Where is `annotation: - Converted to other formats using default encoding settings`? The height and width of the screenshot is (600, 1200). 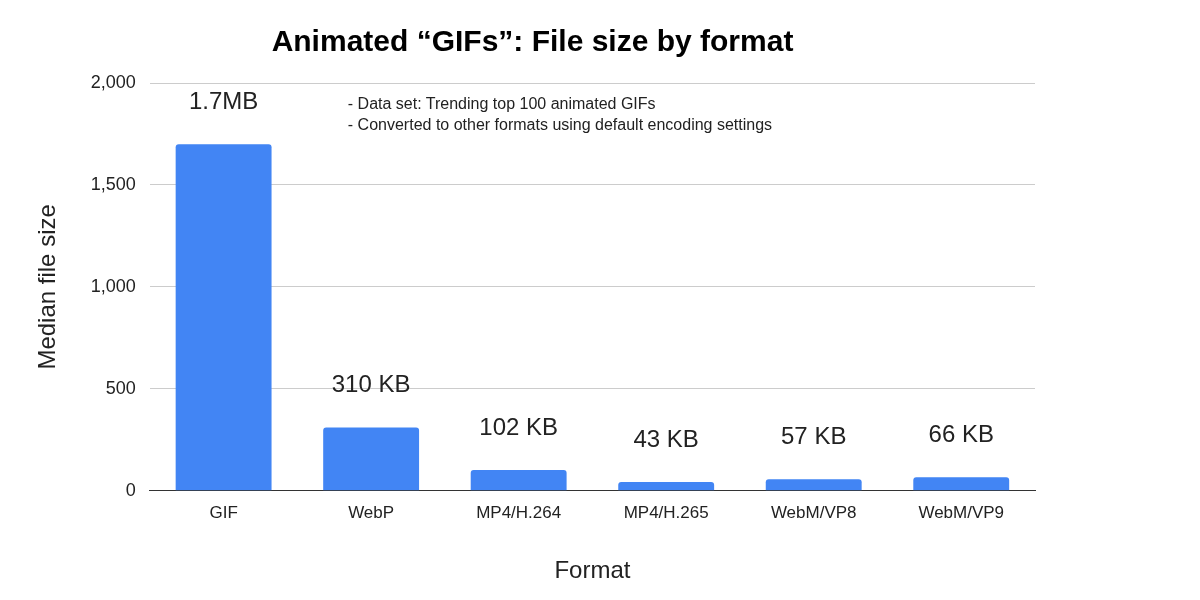 annotation: - Converted to other formats using default encoding settings is located at coordinates (560, 125).